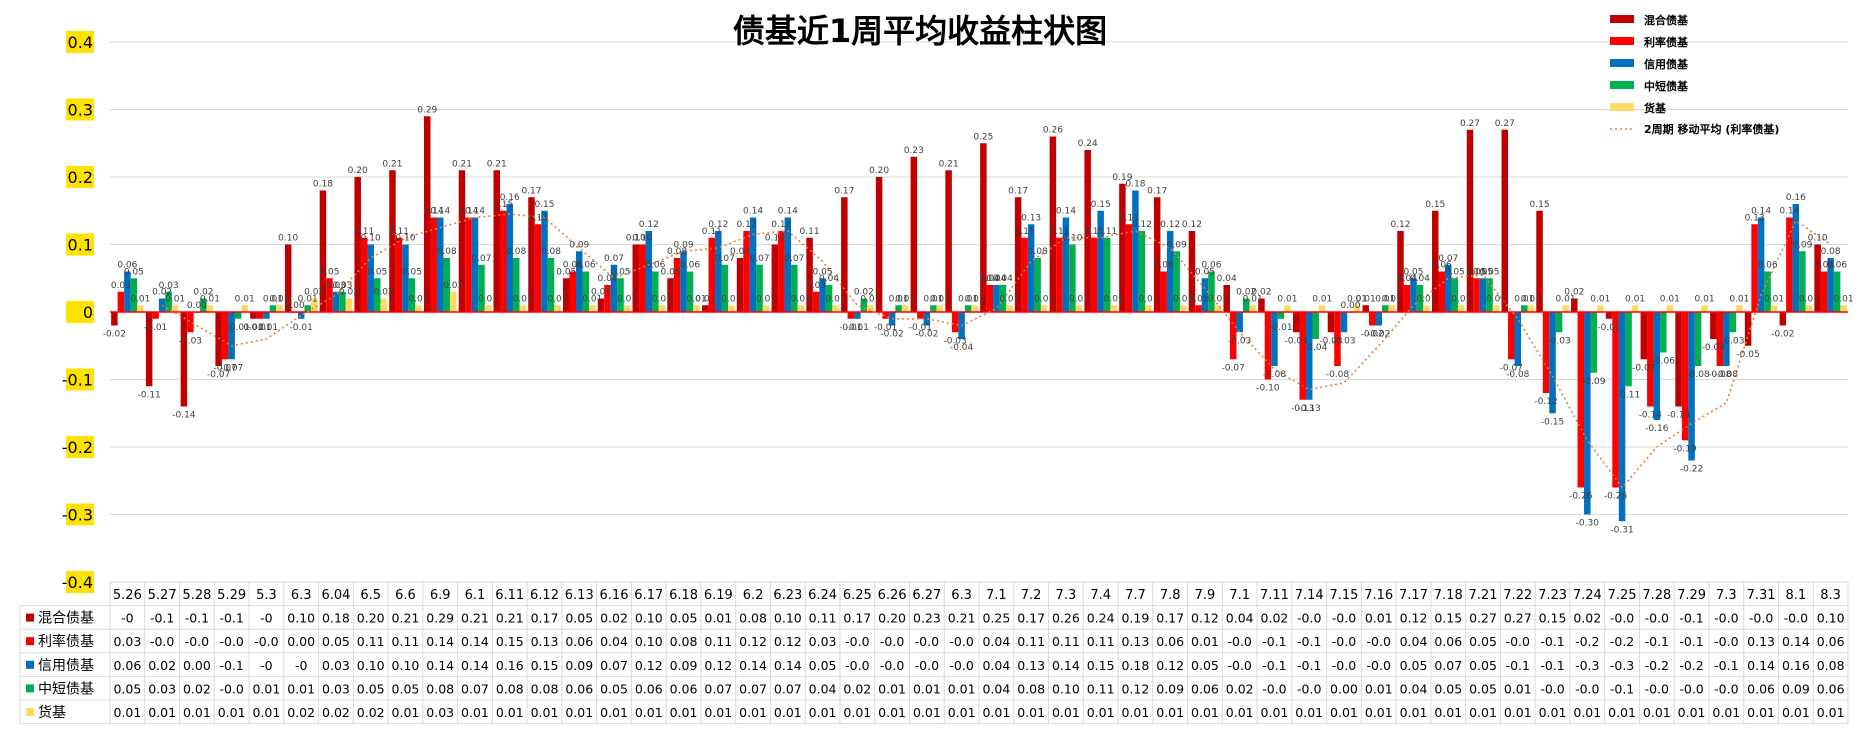 The height and width of the screenshot is (745, 1858). What do you see at coordinates (920, 31) in the screenshot?
I see `chart-title: 债基近1周平均收益柱状图` at bounding box center [920, 31].